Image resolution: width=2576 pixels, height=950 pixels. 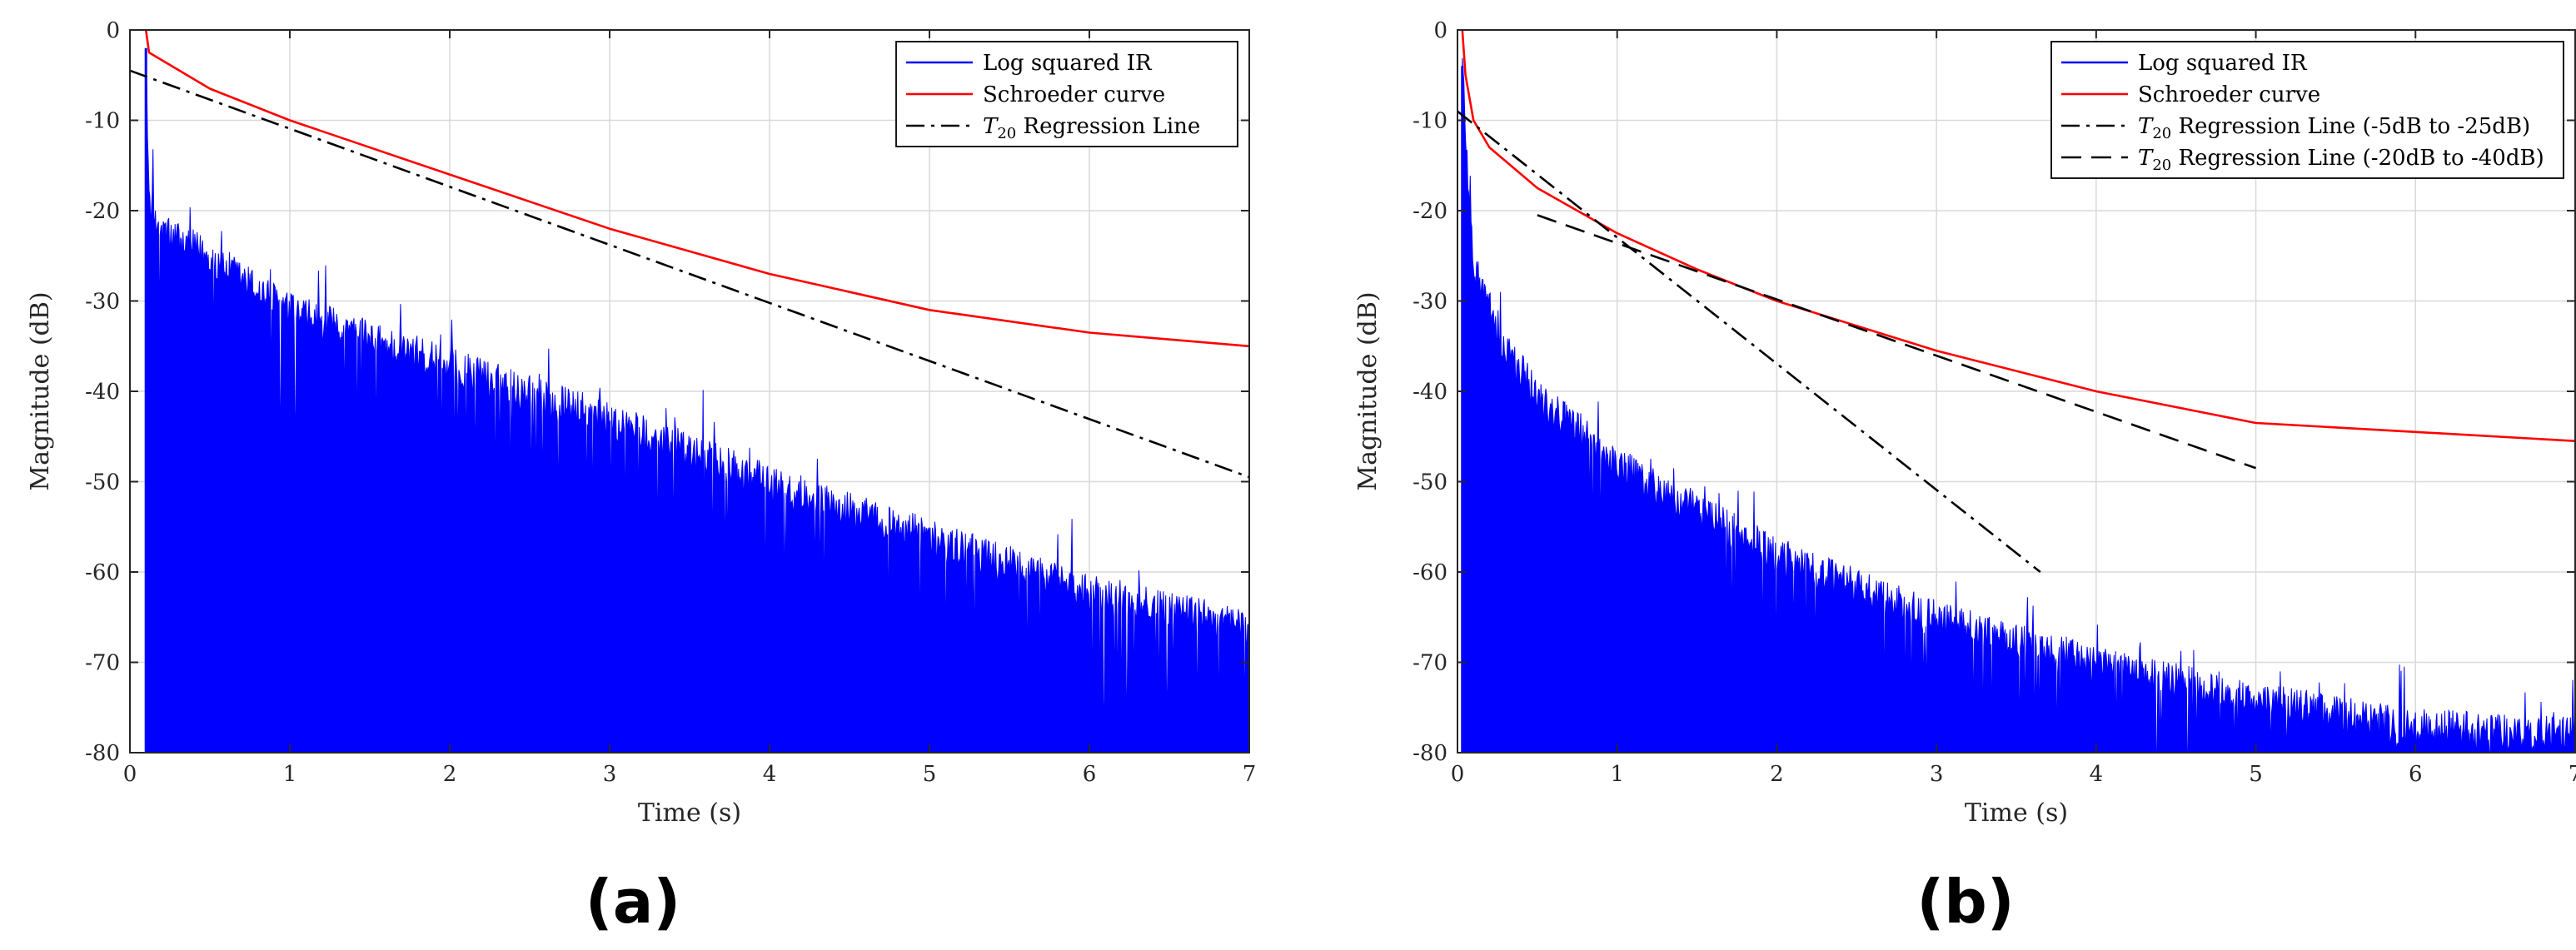 What do you see at coordinates (1965, 902) in the screenshot?
I see `panel-label: (b)` at bounding box center [1965, 902].